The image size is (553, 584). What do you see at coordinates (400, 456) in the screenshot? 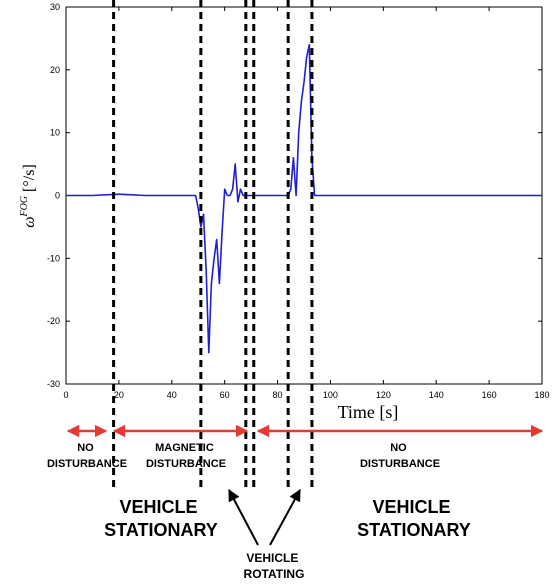
I see `no-disturbance-right-label: NO DISTURBANCE` at bounding box center [400, 456].